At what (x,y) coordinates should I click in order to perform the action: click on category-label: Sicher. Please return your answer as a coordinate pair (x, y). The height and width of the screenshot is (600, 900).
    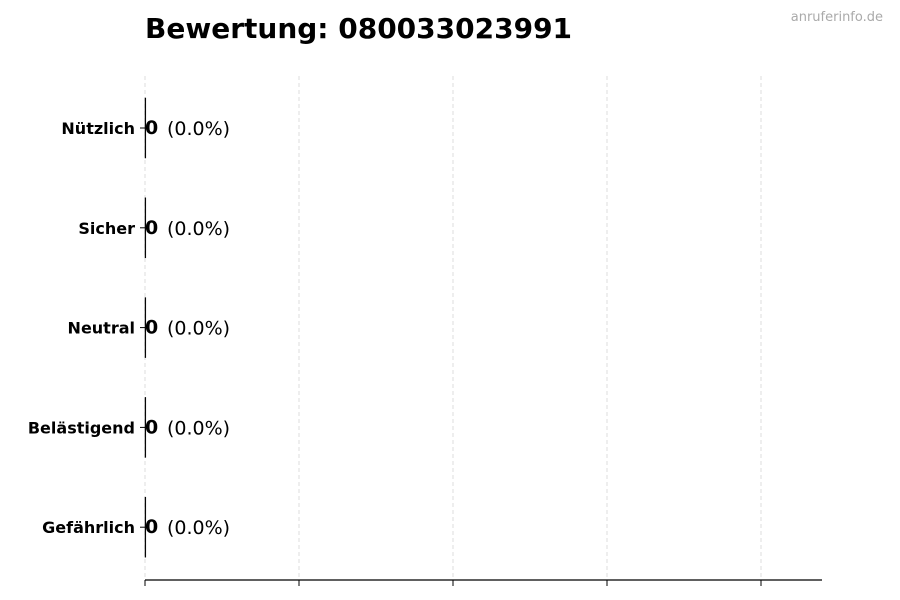
    Looking at the image, I should click on (106, 228).